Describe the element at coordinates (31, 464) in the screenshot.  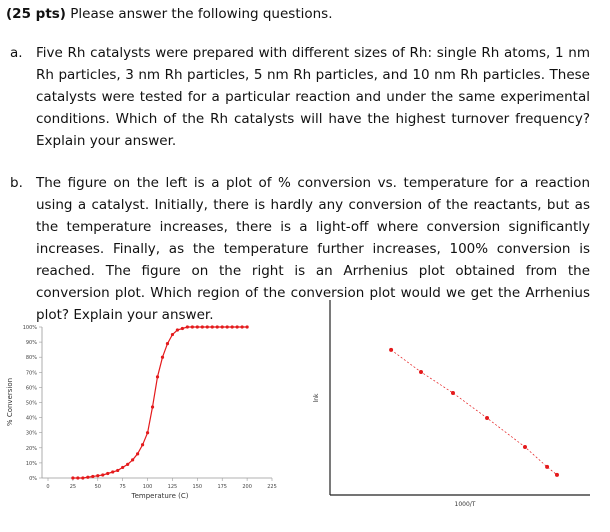
I see `y-tick-label: 10%` at that location.